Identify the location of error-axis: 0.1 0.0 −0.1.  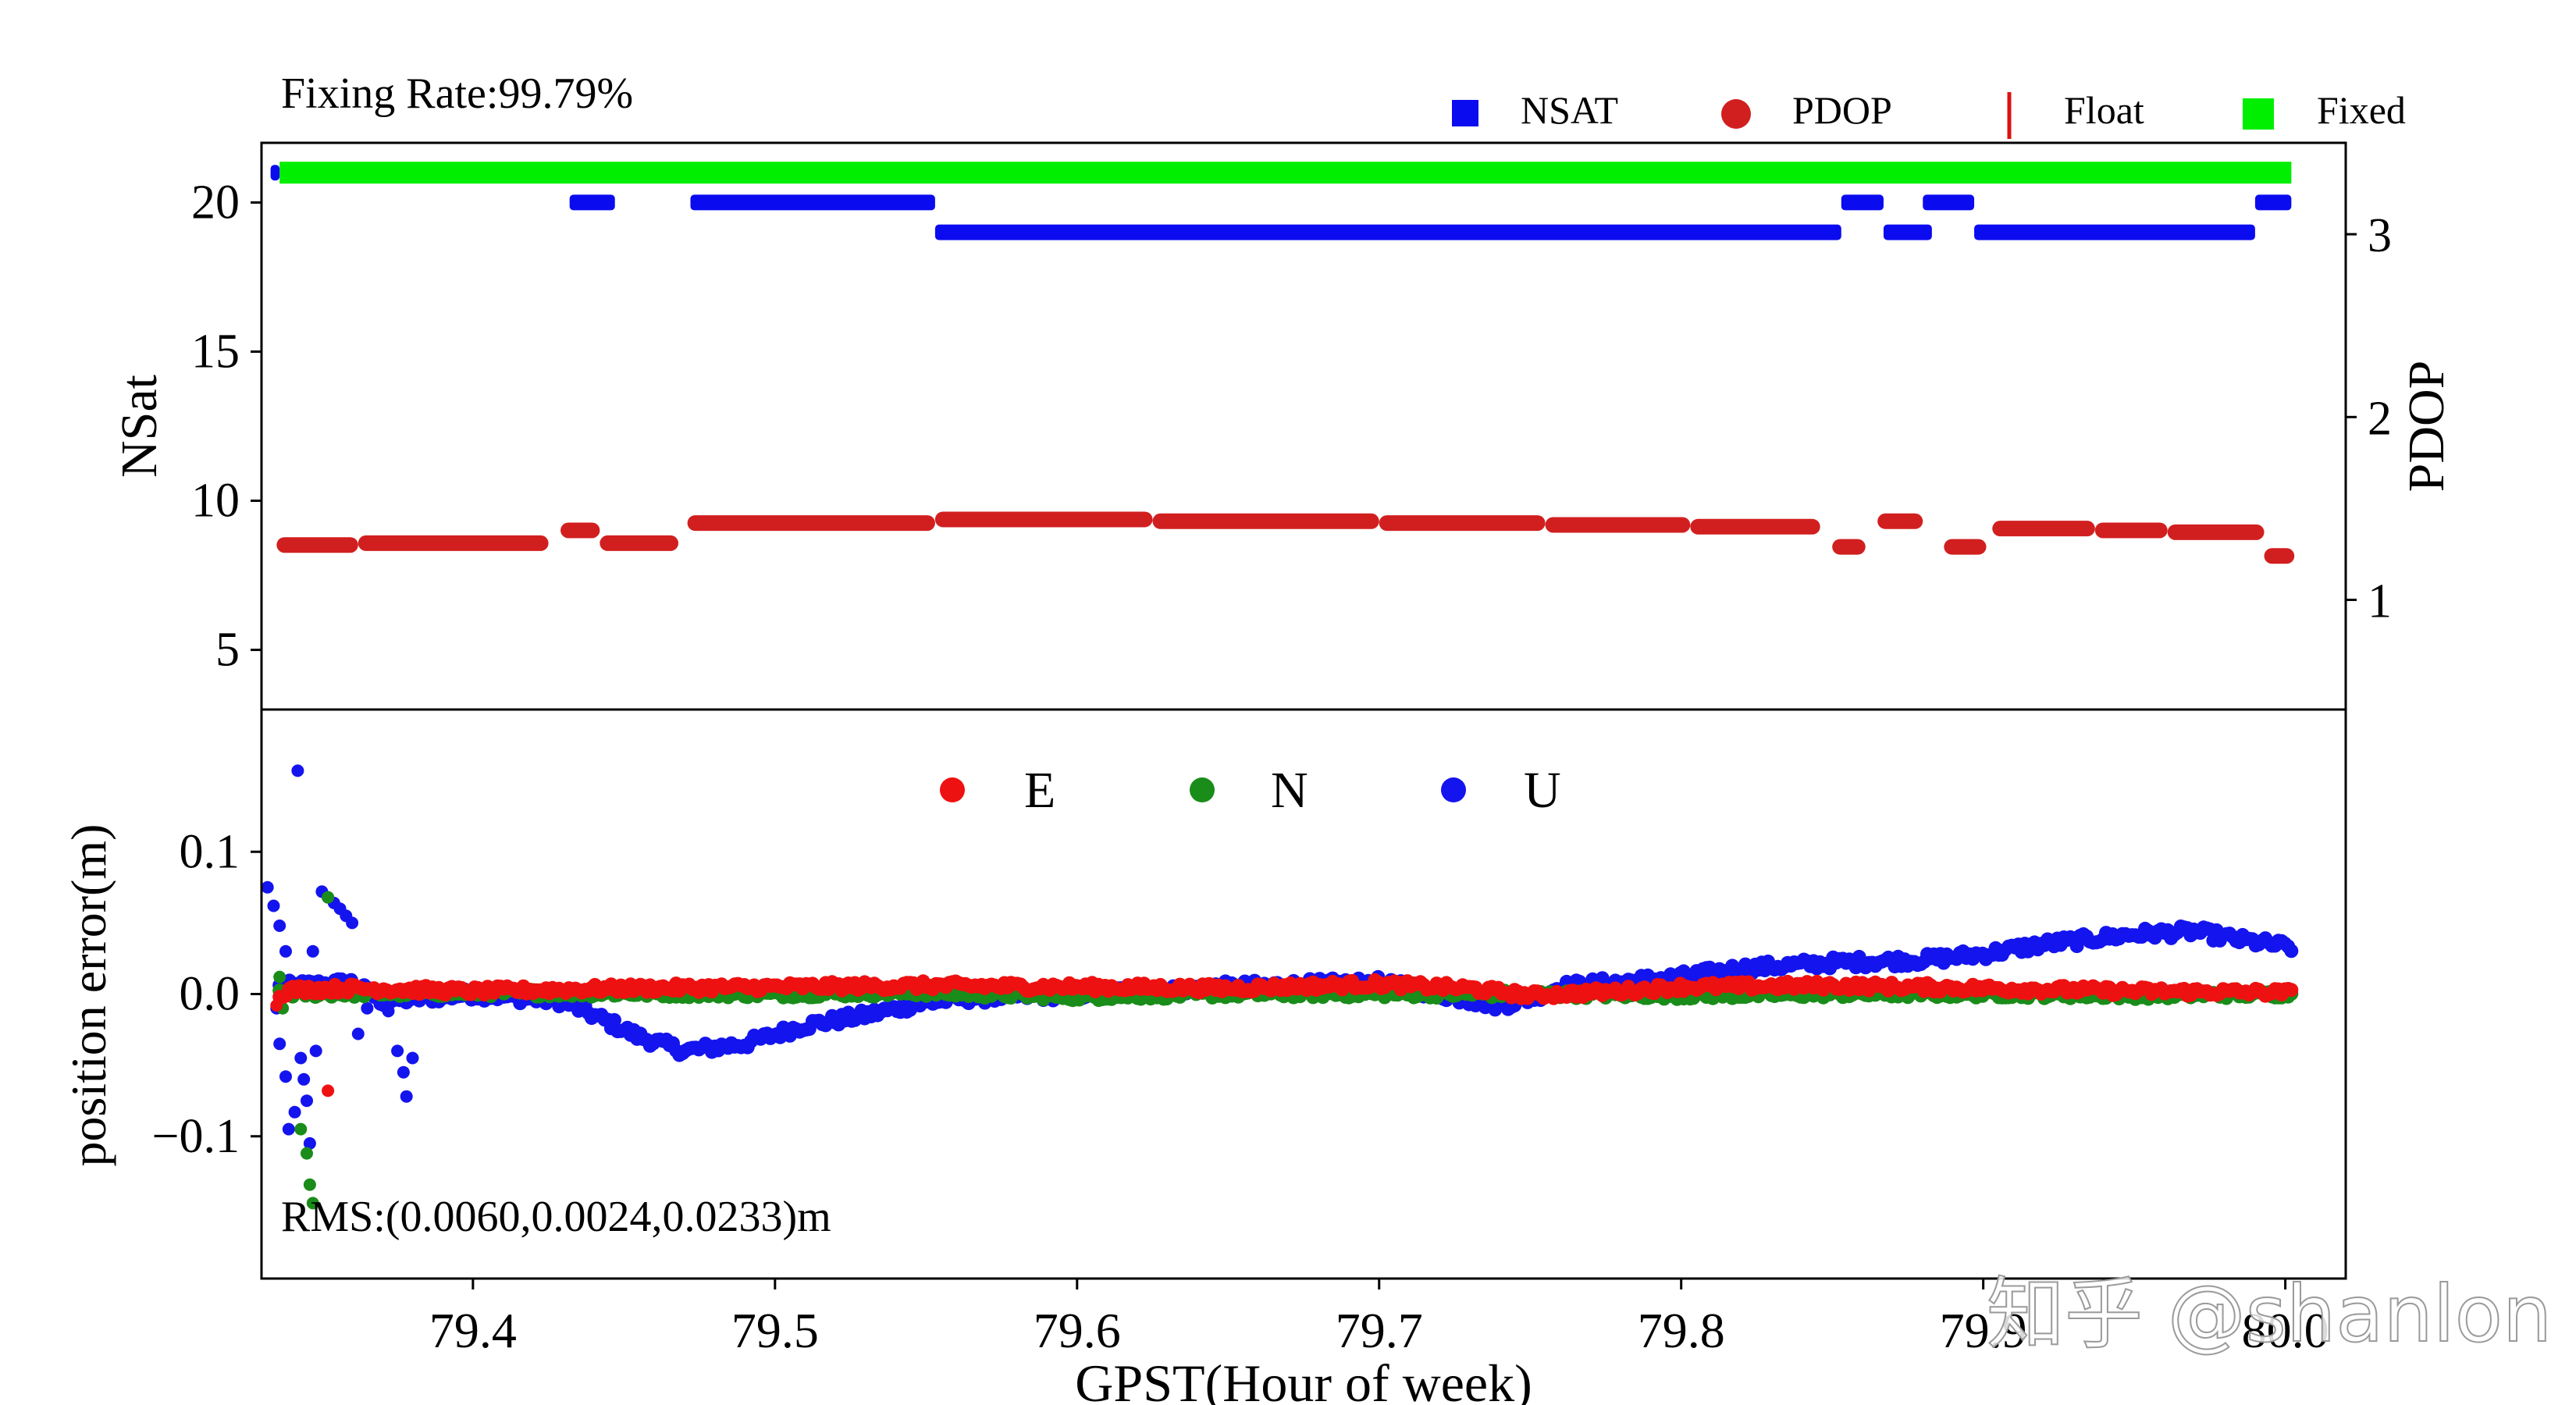
(207, 994).